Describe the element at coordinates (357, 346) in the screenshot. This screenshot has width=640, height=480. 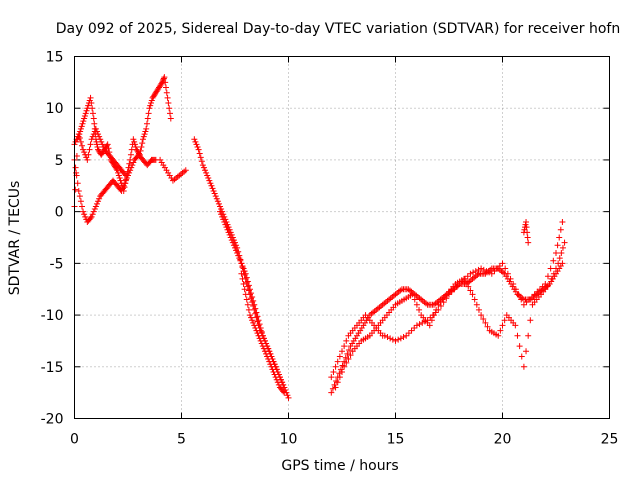
I see `series-trace-k` at that location.